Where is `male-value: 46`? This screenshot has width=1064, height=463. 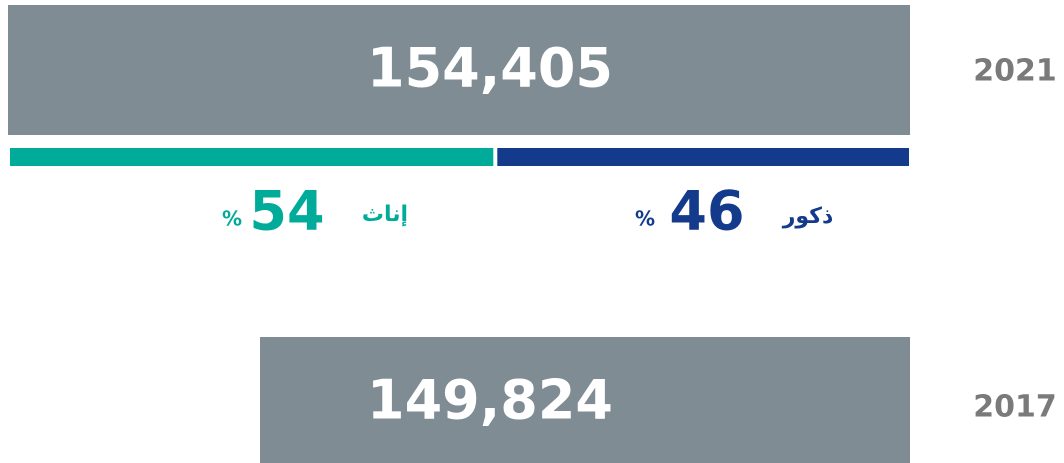
male-value: 46 is located at coordinates (706, 211).